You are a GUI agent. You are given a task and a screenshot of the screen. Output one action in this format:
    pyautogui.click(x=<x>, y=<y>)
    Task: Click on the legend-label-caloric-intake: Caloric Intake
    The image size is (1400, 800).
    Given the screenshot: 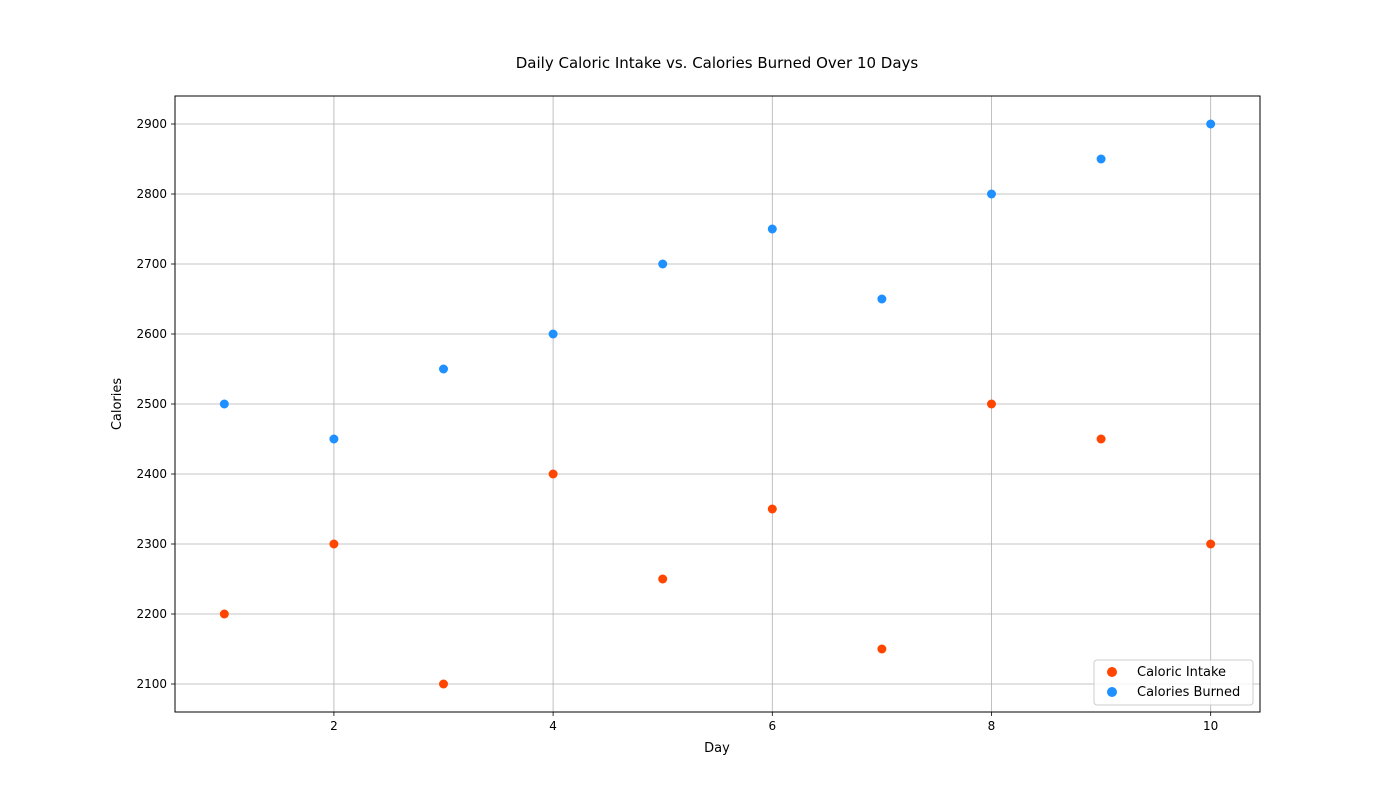 What is the action you would take?
    pyautogui.click(x=1181, y=672)
    